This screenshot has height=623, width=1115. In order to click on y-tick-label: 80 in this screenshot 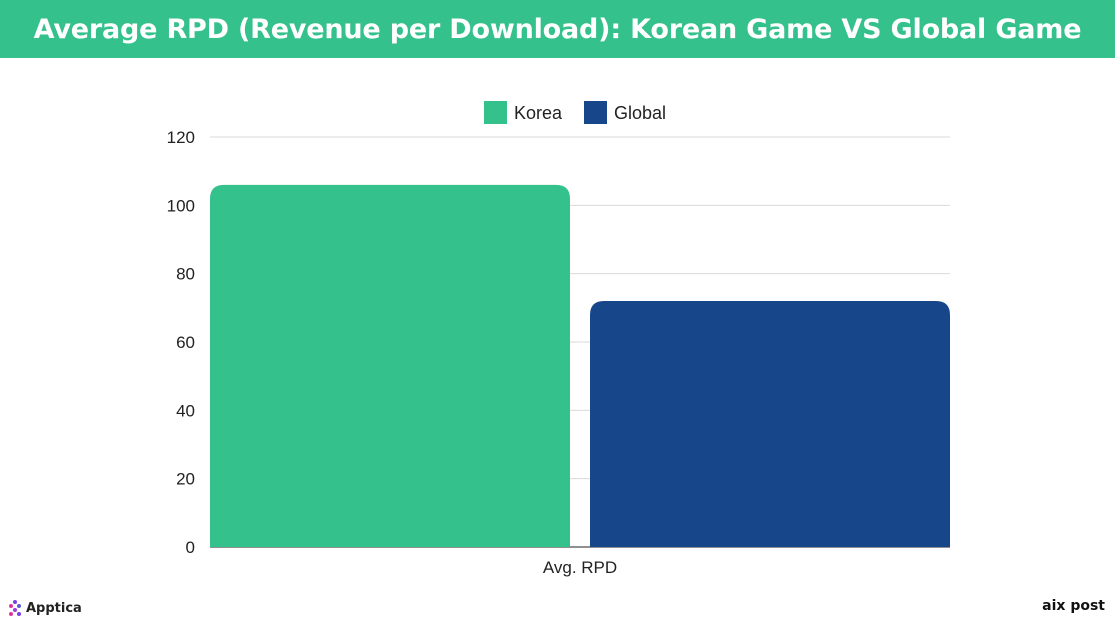, I will do `click(185, 274)`.